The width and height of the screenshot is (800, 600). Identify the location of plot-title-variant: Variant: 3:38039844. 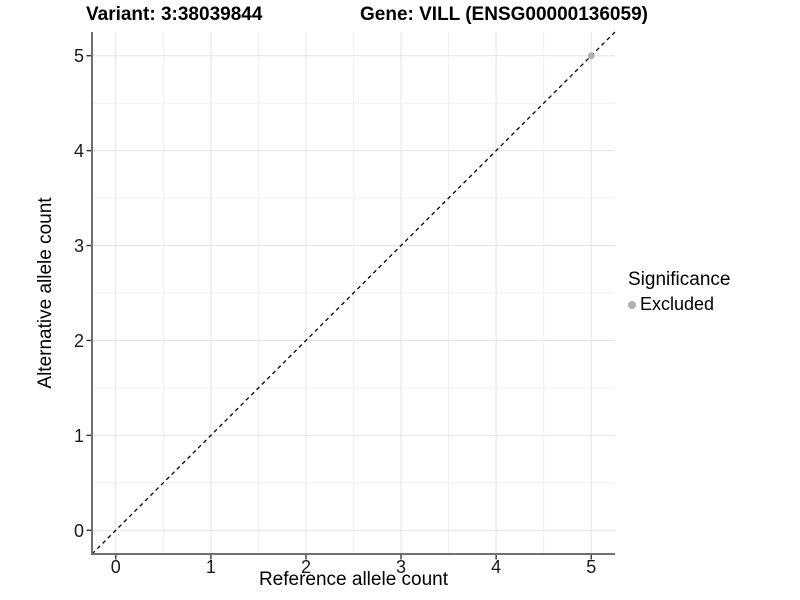
(174, 14).